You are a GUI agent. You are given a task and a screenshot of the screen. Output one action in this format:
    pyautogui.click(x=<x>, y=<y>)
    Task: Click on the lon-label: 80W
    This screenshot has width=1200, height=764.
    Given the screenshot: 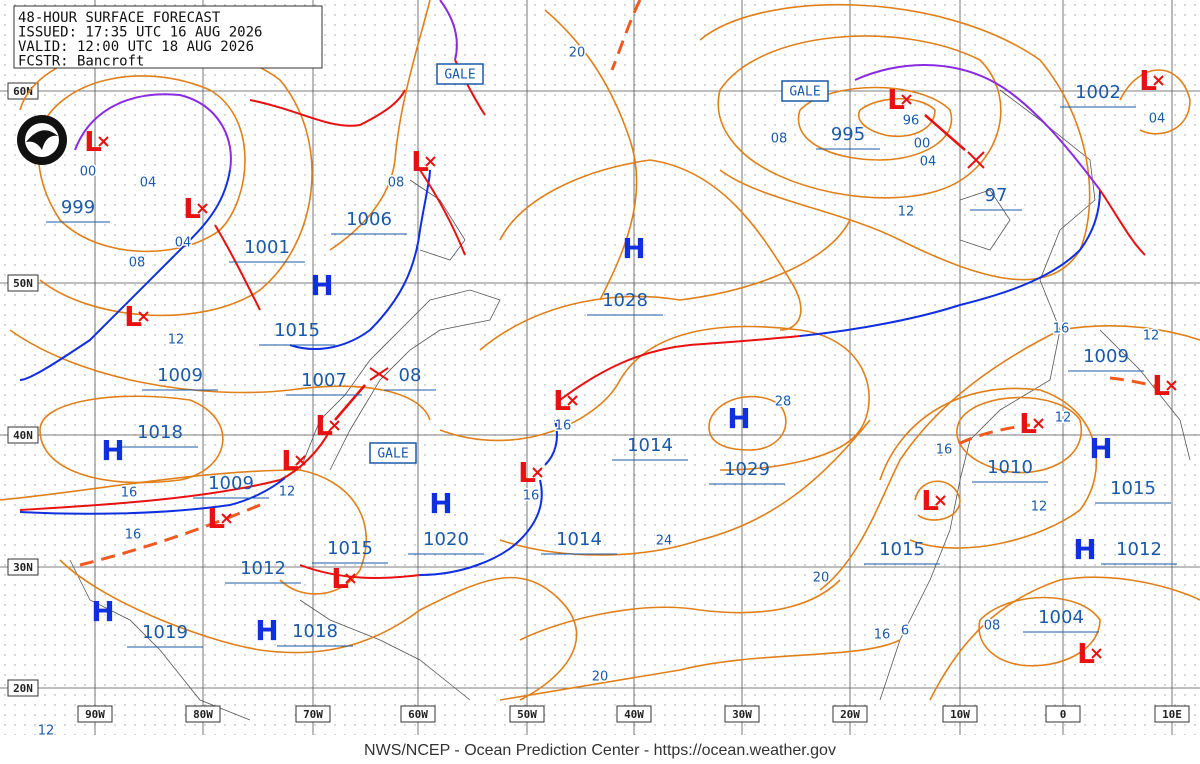 What is the action you would take?
    pyautogui.click(x=203, y=714)
    